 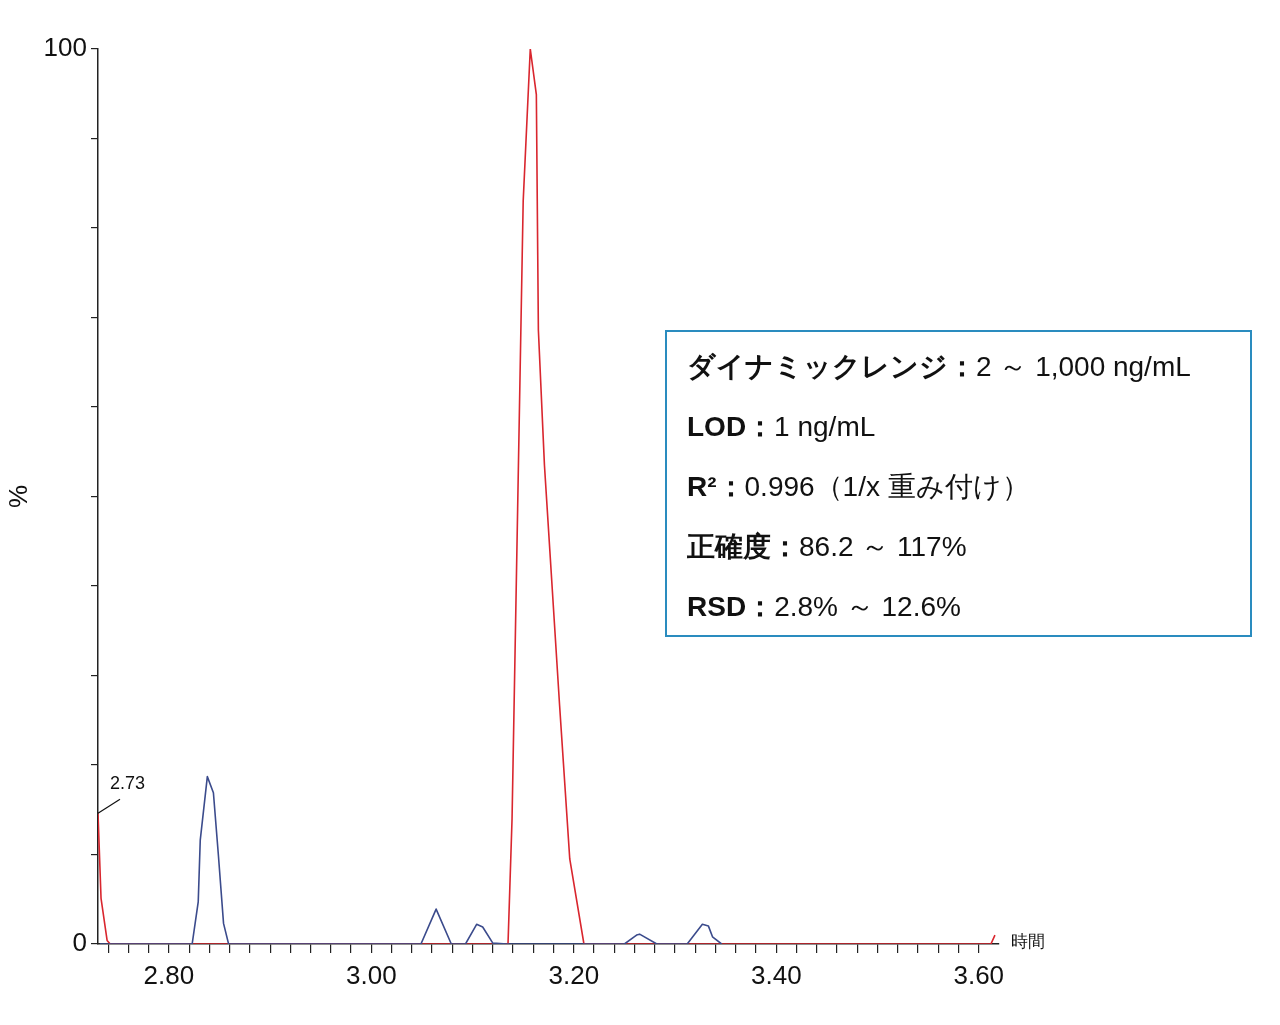 I want to click on x-tick-label: 3.20, so click(x=574, y=974).